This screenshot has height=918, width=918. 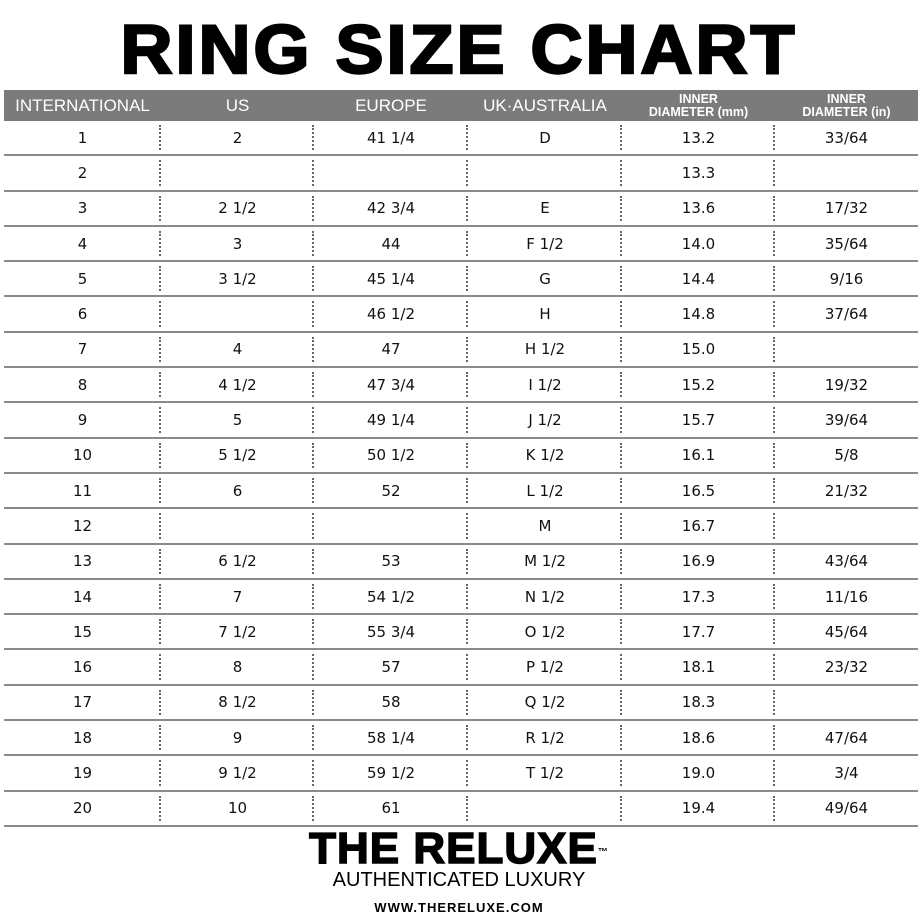 What do you see at coordinates (846, 420) in the screenshot?
I see `cell-diameter-in: 39/64` at bounding box center [846, 420].